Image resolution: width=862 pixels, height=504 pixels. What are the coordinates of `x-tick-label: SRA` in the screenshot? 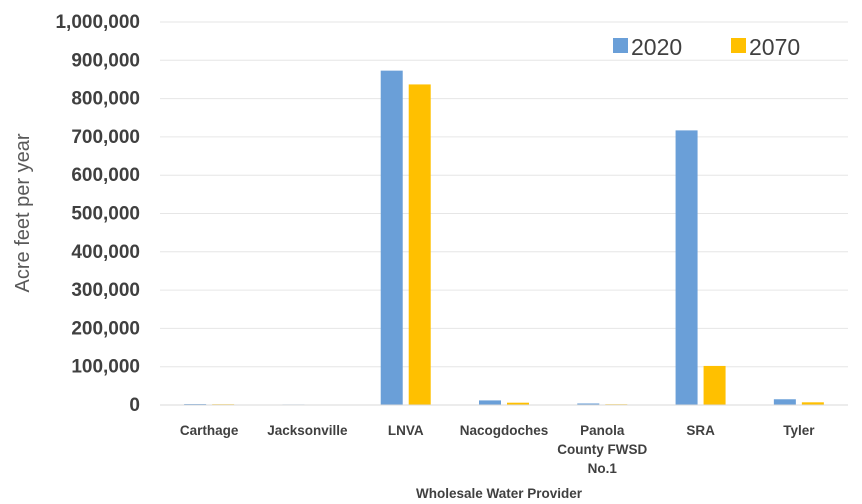 It's located at (700, 430).